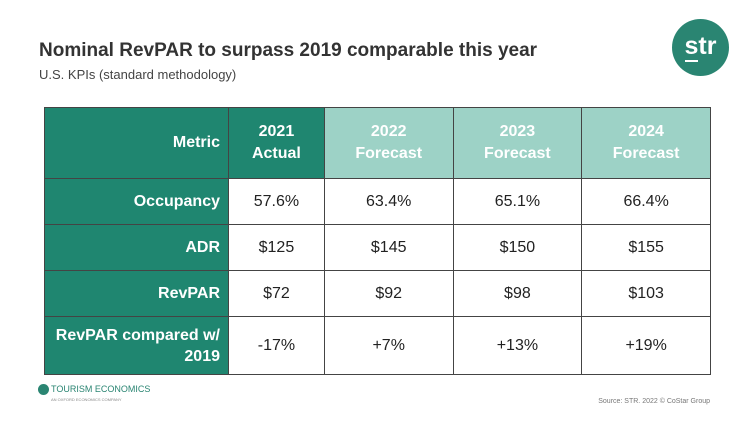 Image resolution: width=750 pixels, height=422 pixels. Describe the element at coordinates (700, 47) in the screenshot. I see `str-logo: str` at that location.